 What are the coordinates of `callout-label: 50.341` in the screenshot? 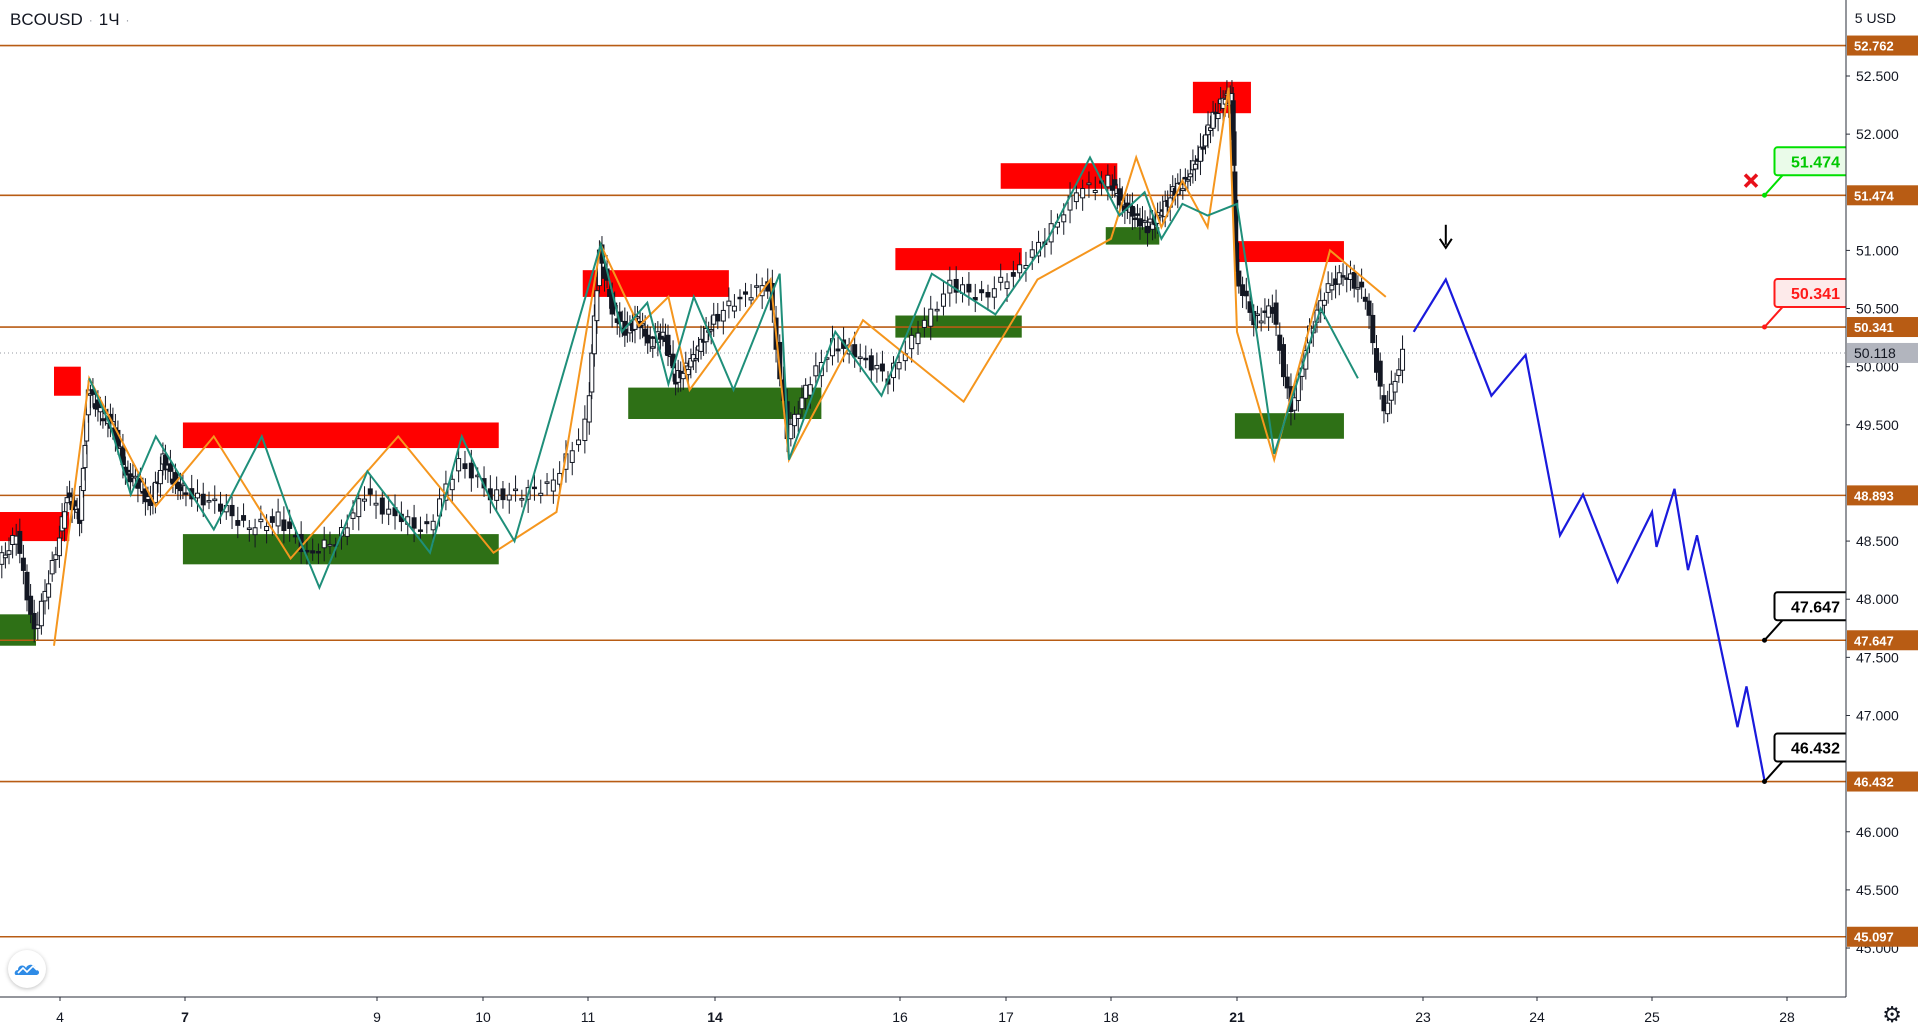 It's located at (1815, 294).